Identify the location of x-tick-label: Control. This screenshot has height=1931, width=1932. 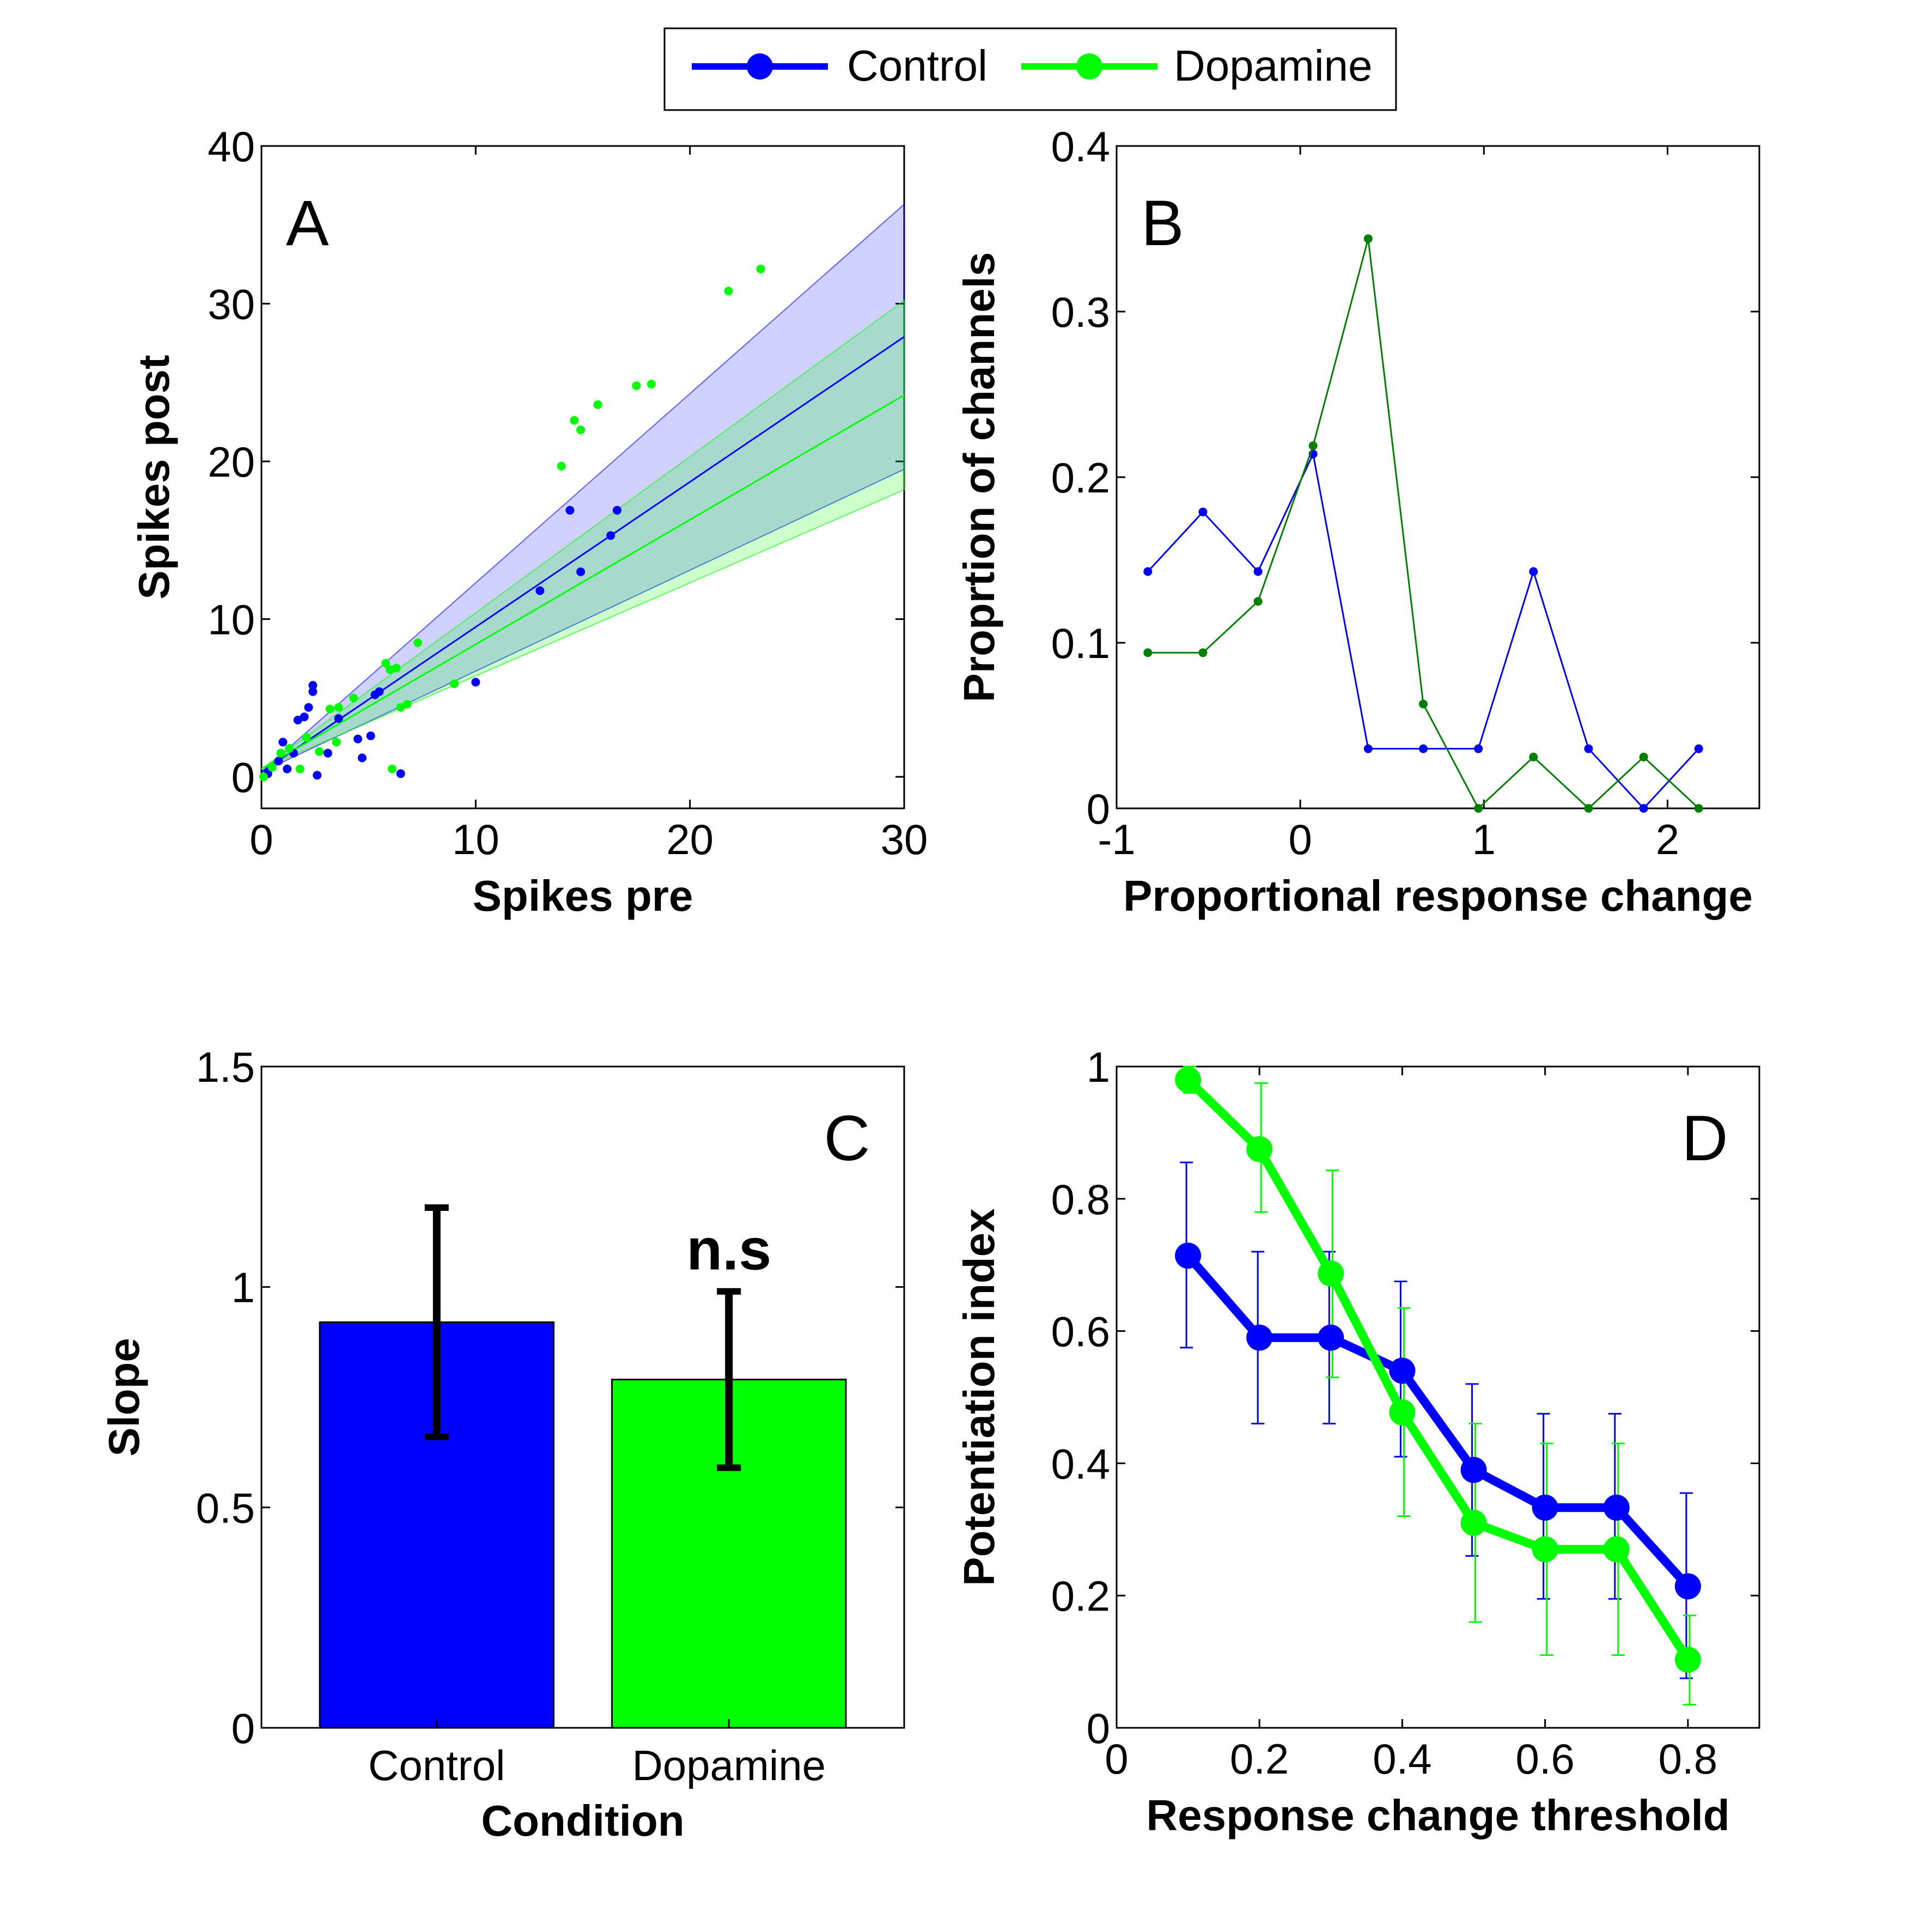
(436, 1765).